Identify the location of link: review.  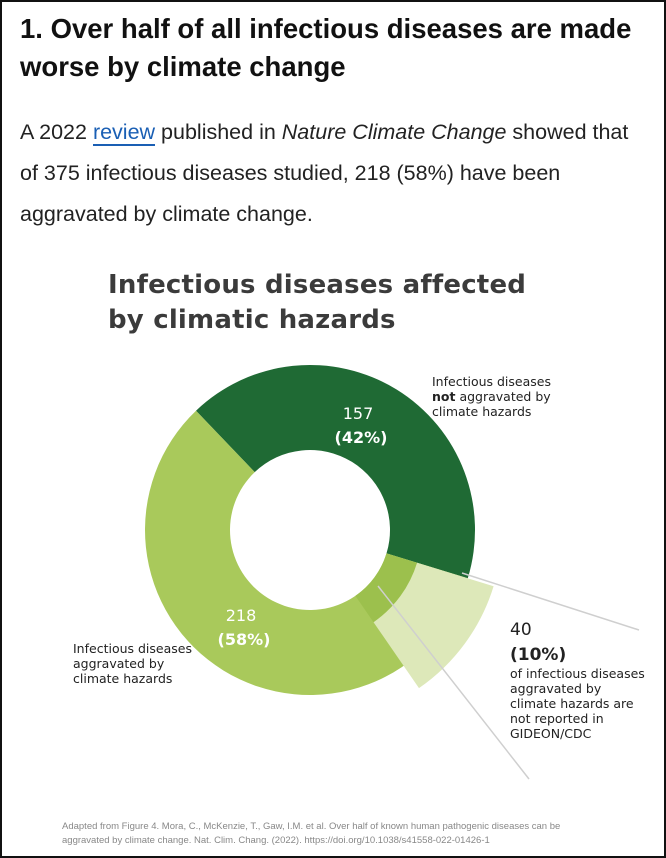
(124, 133).